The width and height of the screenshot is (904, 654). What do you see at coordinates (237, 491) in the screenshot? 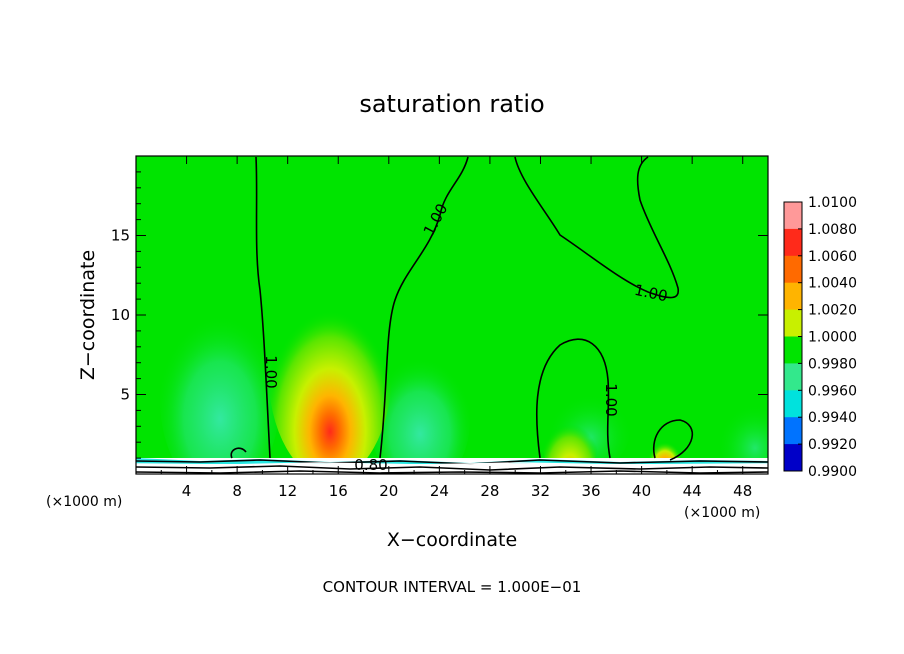
I see `x-tick-label: 8` at bounding box center [237, 491].